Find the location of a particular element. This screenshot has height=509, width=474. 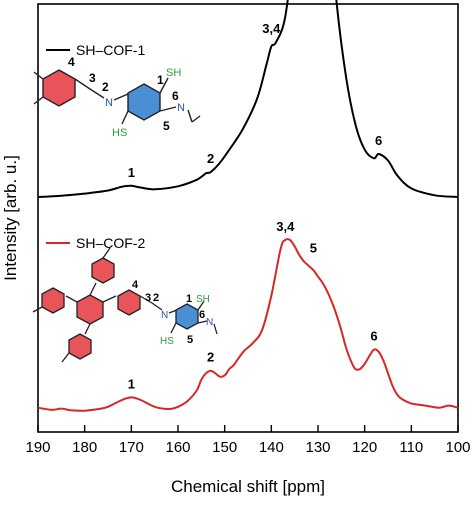

legend-cof1: SH–COF-1 is located at coordinates (95, 50).